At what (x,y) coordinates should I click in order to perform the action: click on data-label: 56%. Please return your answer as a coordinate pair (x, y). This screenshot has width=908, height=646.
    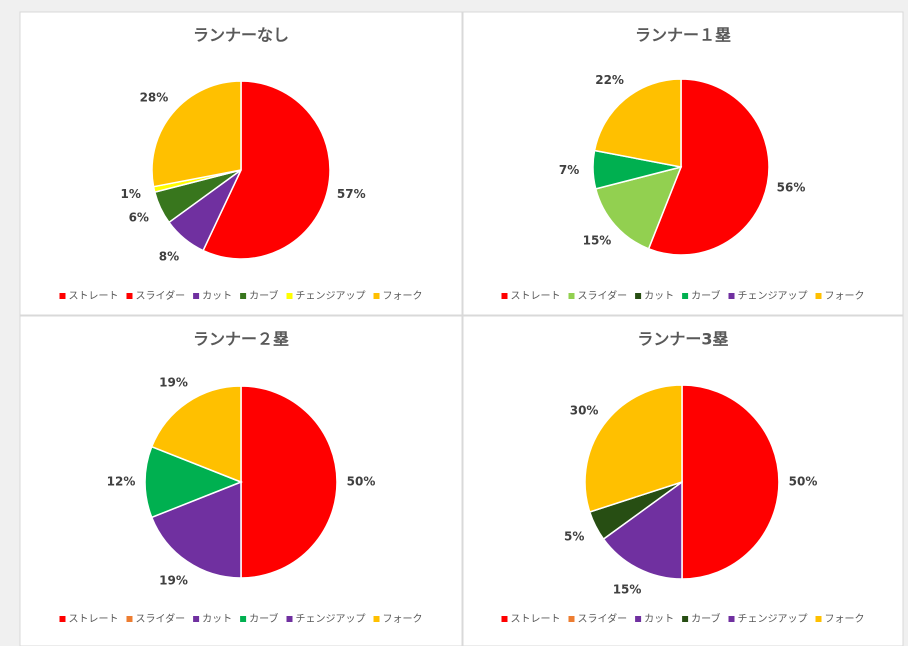
    Looking at the image, I should click on (791, 187).